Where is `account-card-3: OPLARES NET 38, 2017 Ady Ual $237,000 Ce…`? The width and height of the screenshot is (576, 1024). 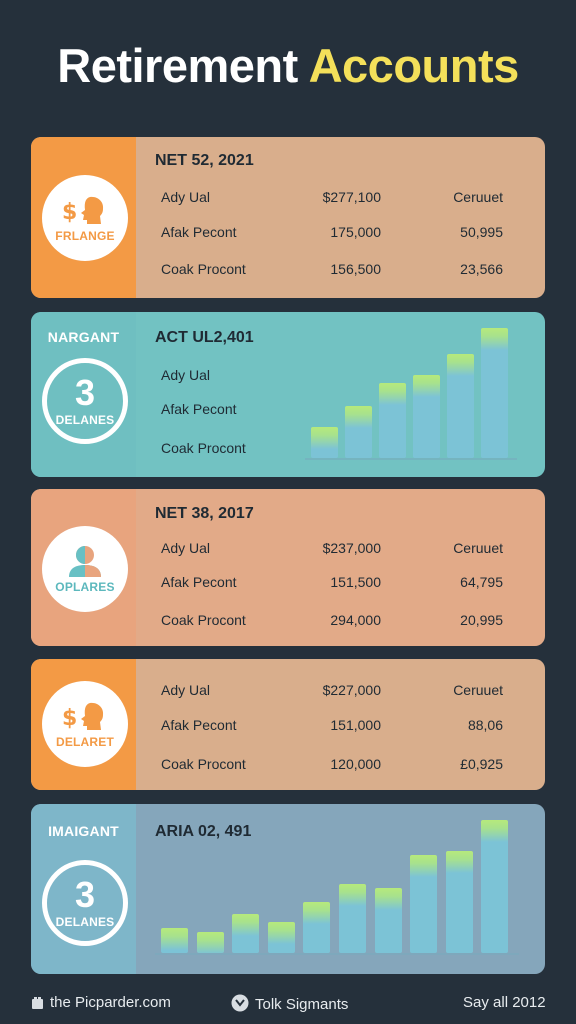
account-card-3: OPLARES NET 38, 2017 Ady Ual $237,000 Ce… is located at coordinates (288, 567).